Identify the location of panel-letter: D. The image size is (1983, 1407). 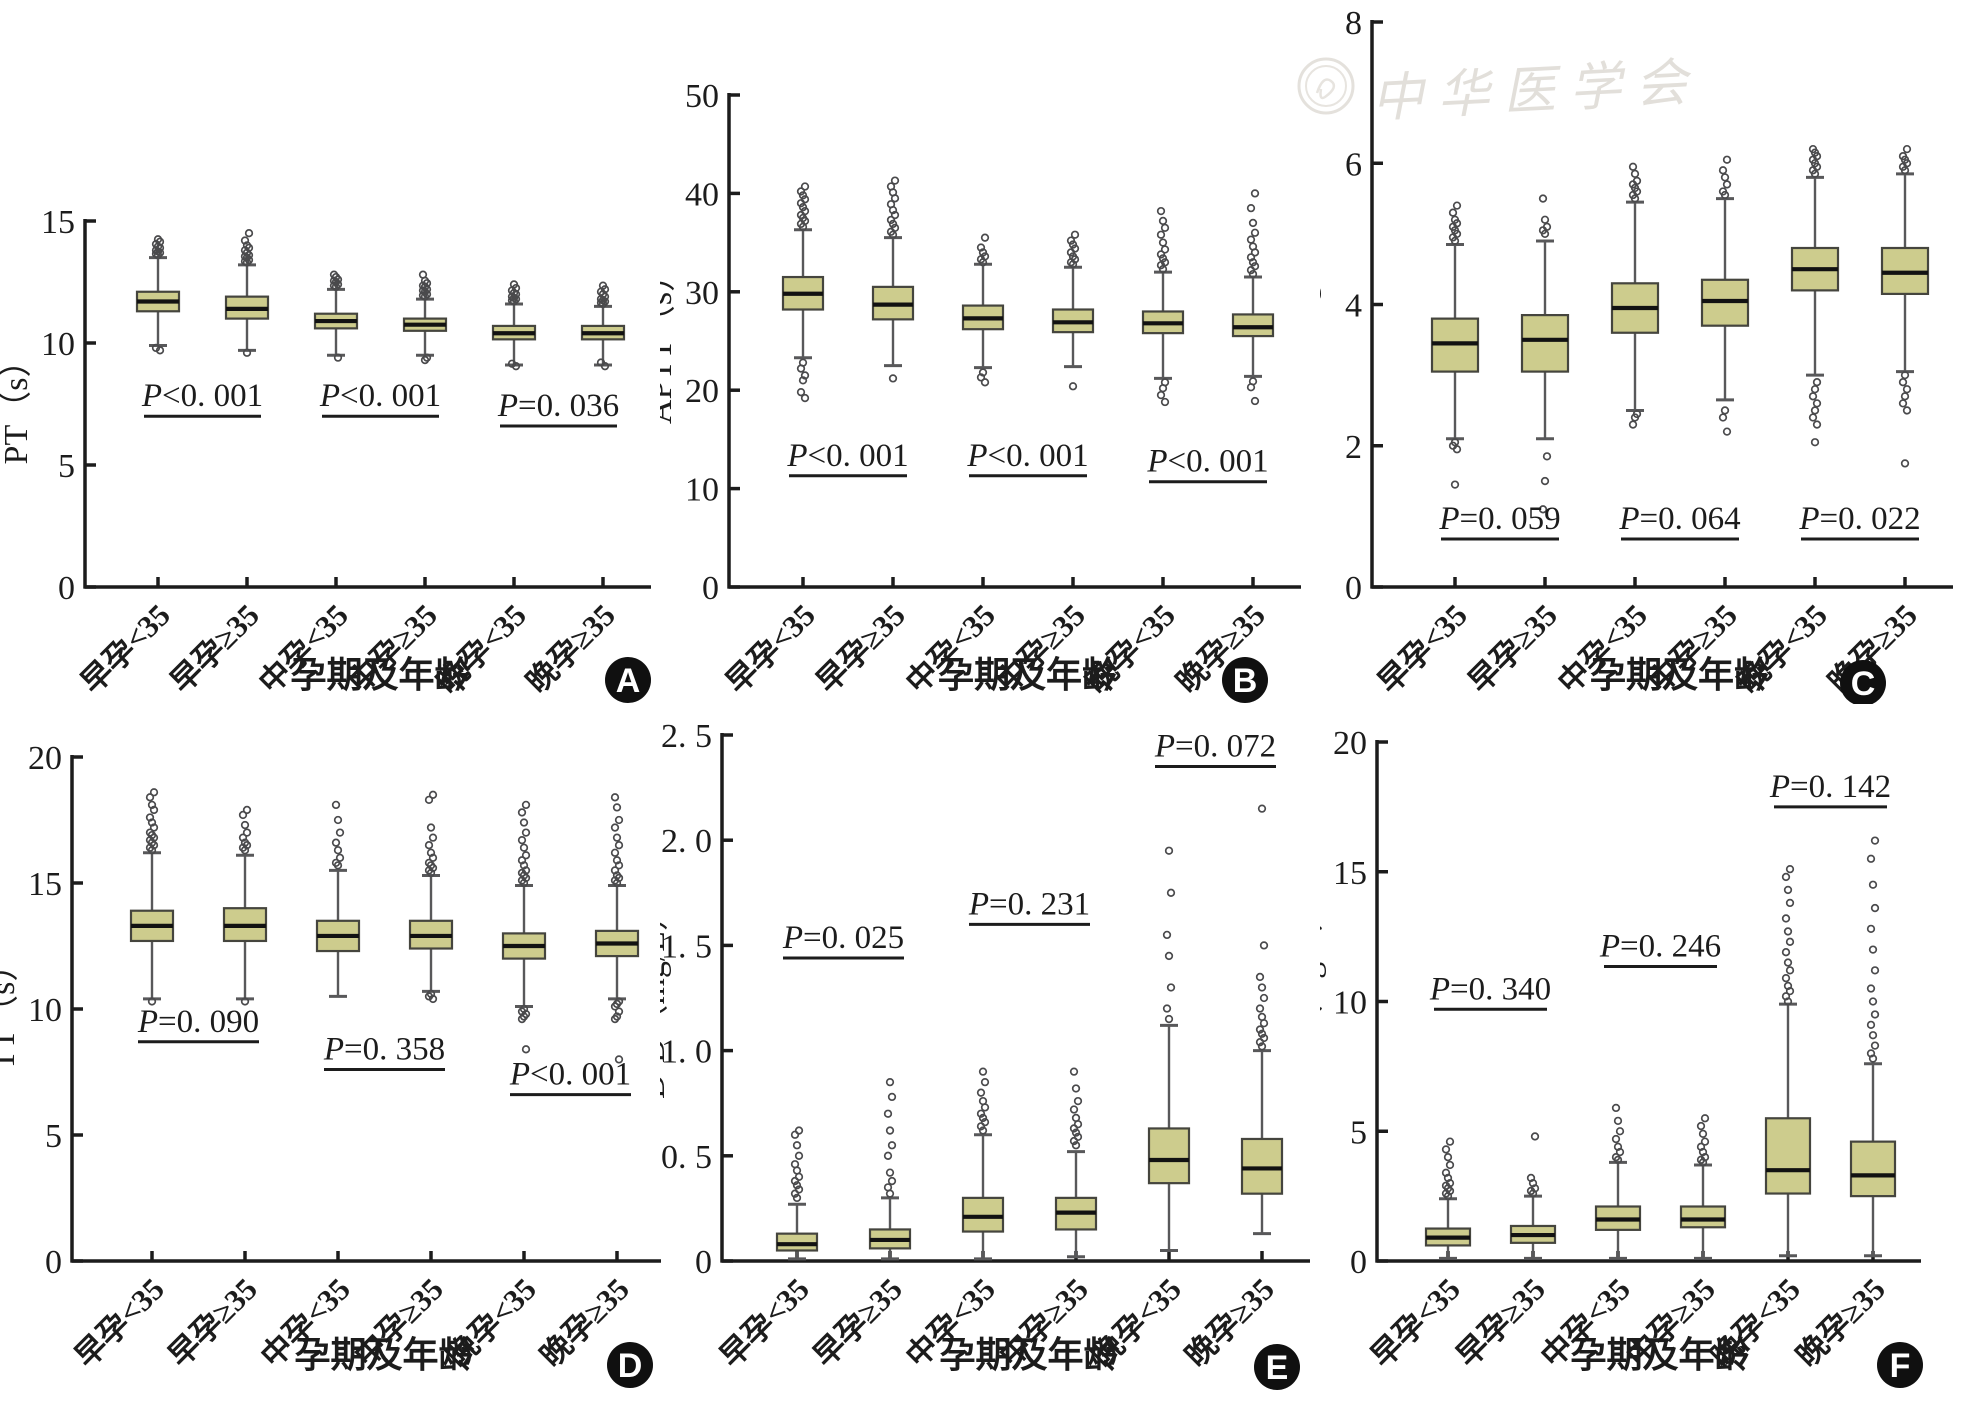
(630, 1366).